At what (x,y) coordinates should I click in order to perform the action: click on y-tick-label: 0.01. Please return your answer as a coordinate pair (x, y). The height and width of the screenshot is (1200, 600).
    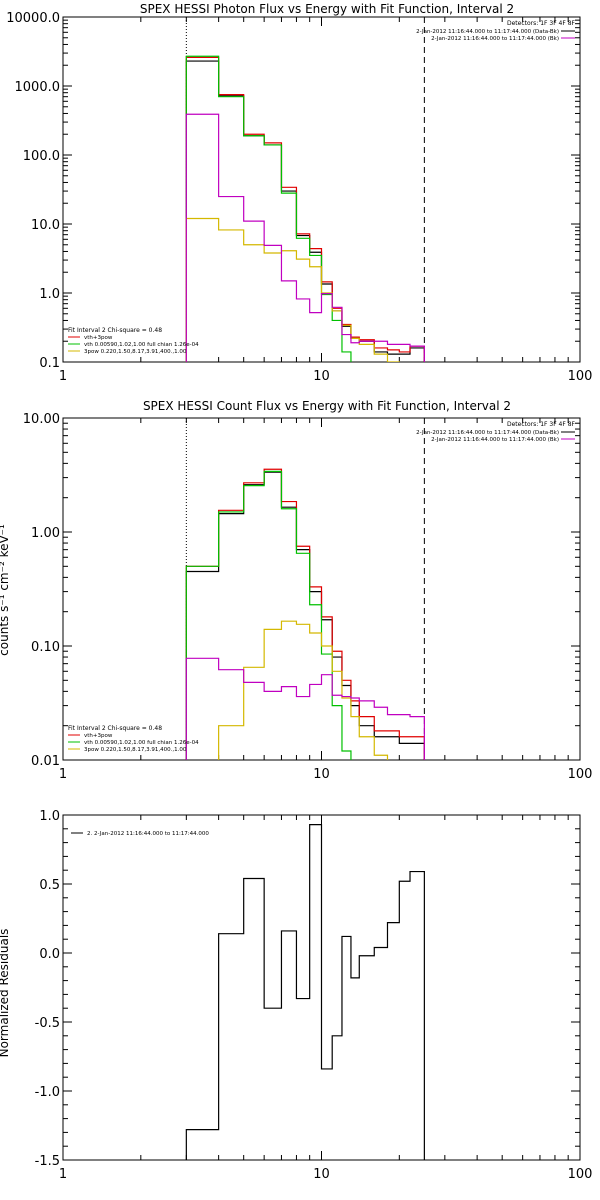
    Looking at the image, I should click on (45, 761).